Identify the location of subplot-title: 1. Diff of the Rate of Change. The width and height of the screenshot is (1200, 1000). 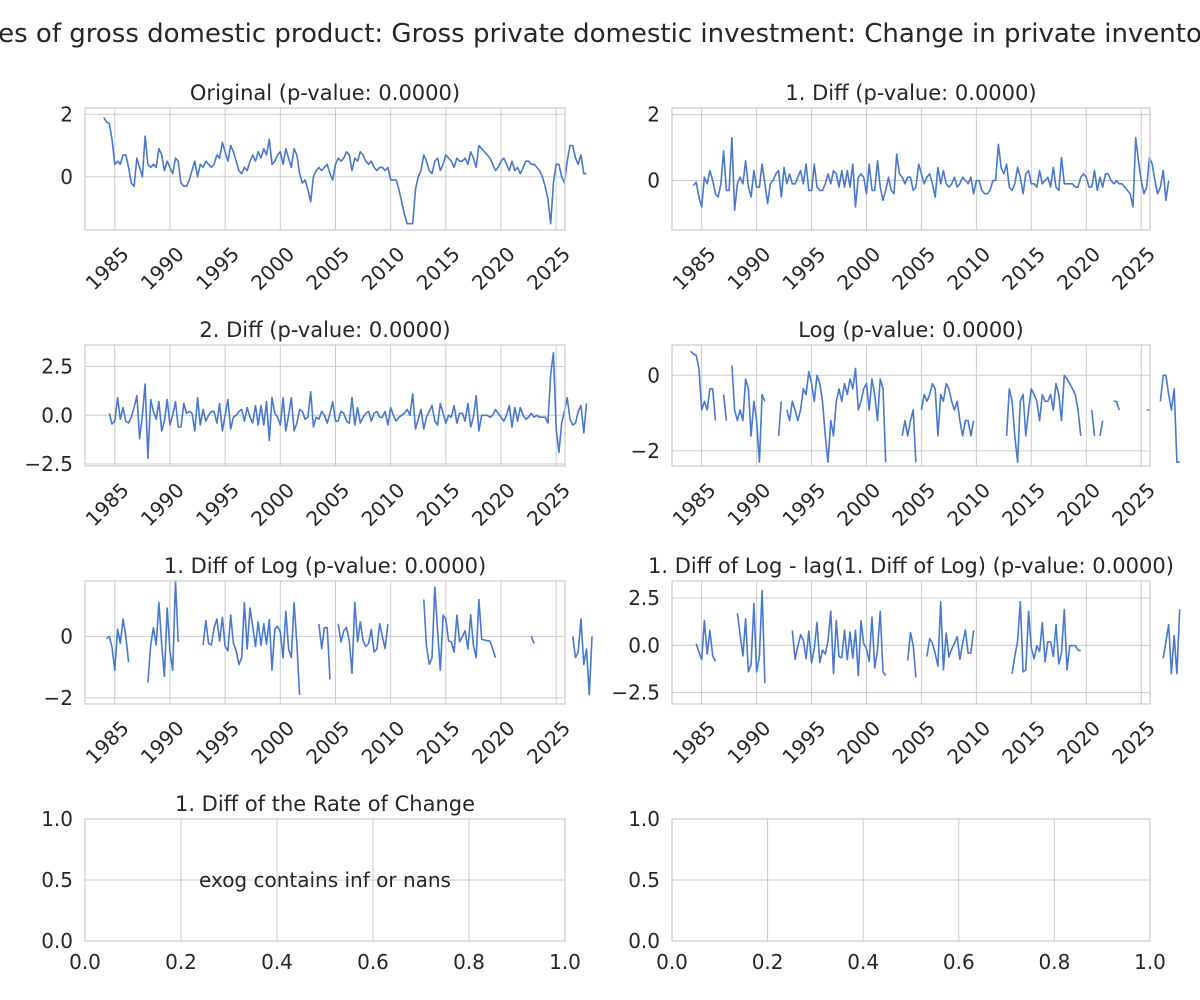
(325, 804).